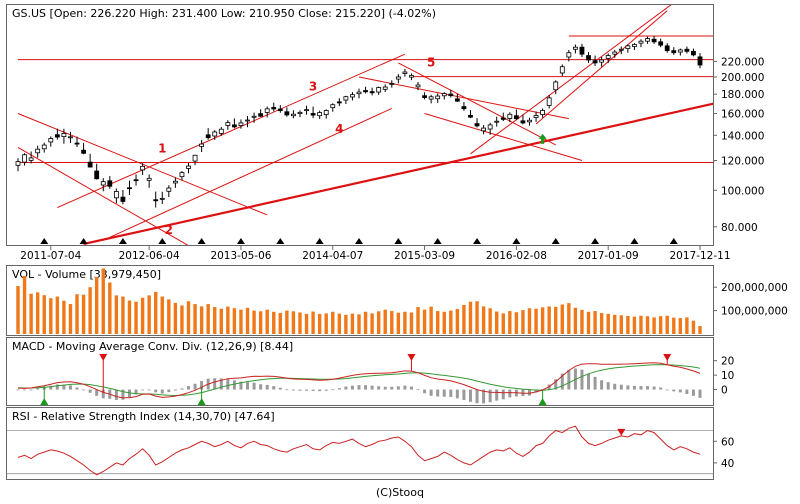 The image size is (800, 504). Describe the element at coordinates (424, 256) in the screenshot. I see `date-tick-label: 2015-03-09` at that location.